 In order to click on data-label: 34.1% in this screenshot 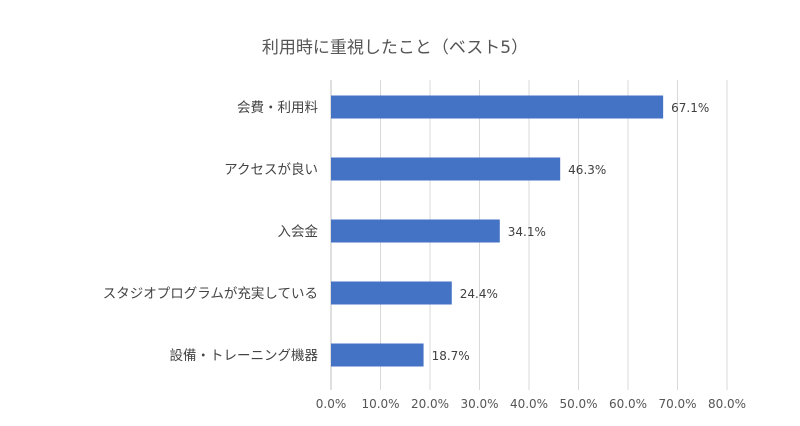, I will do `click(527, 232)`.